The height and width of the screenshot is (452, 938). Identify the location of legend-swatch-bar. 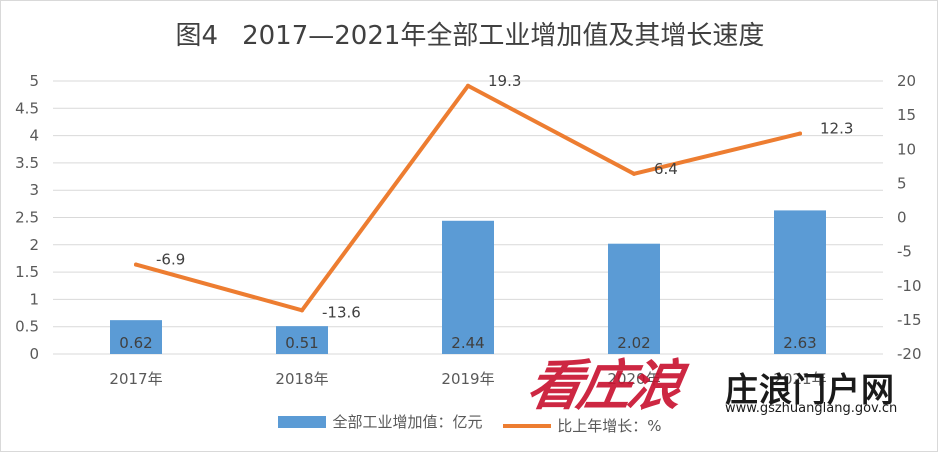
(302, 421).